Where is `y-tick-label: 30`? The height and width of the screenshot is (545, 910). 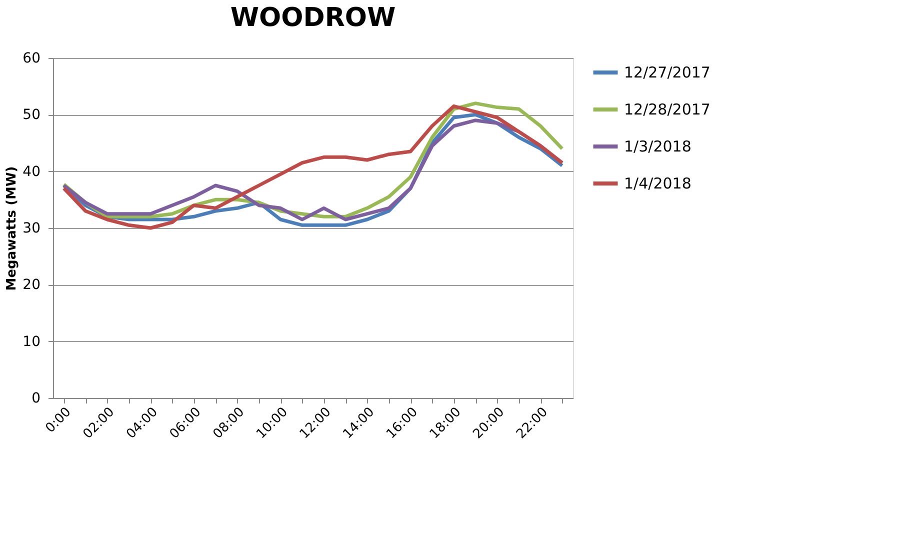 y-tick-label: 30 is located at coordinates (31, 228).